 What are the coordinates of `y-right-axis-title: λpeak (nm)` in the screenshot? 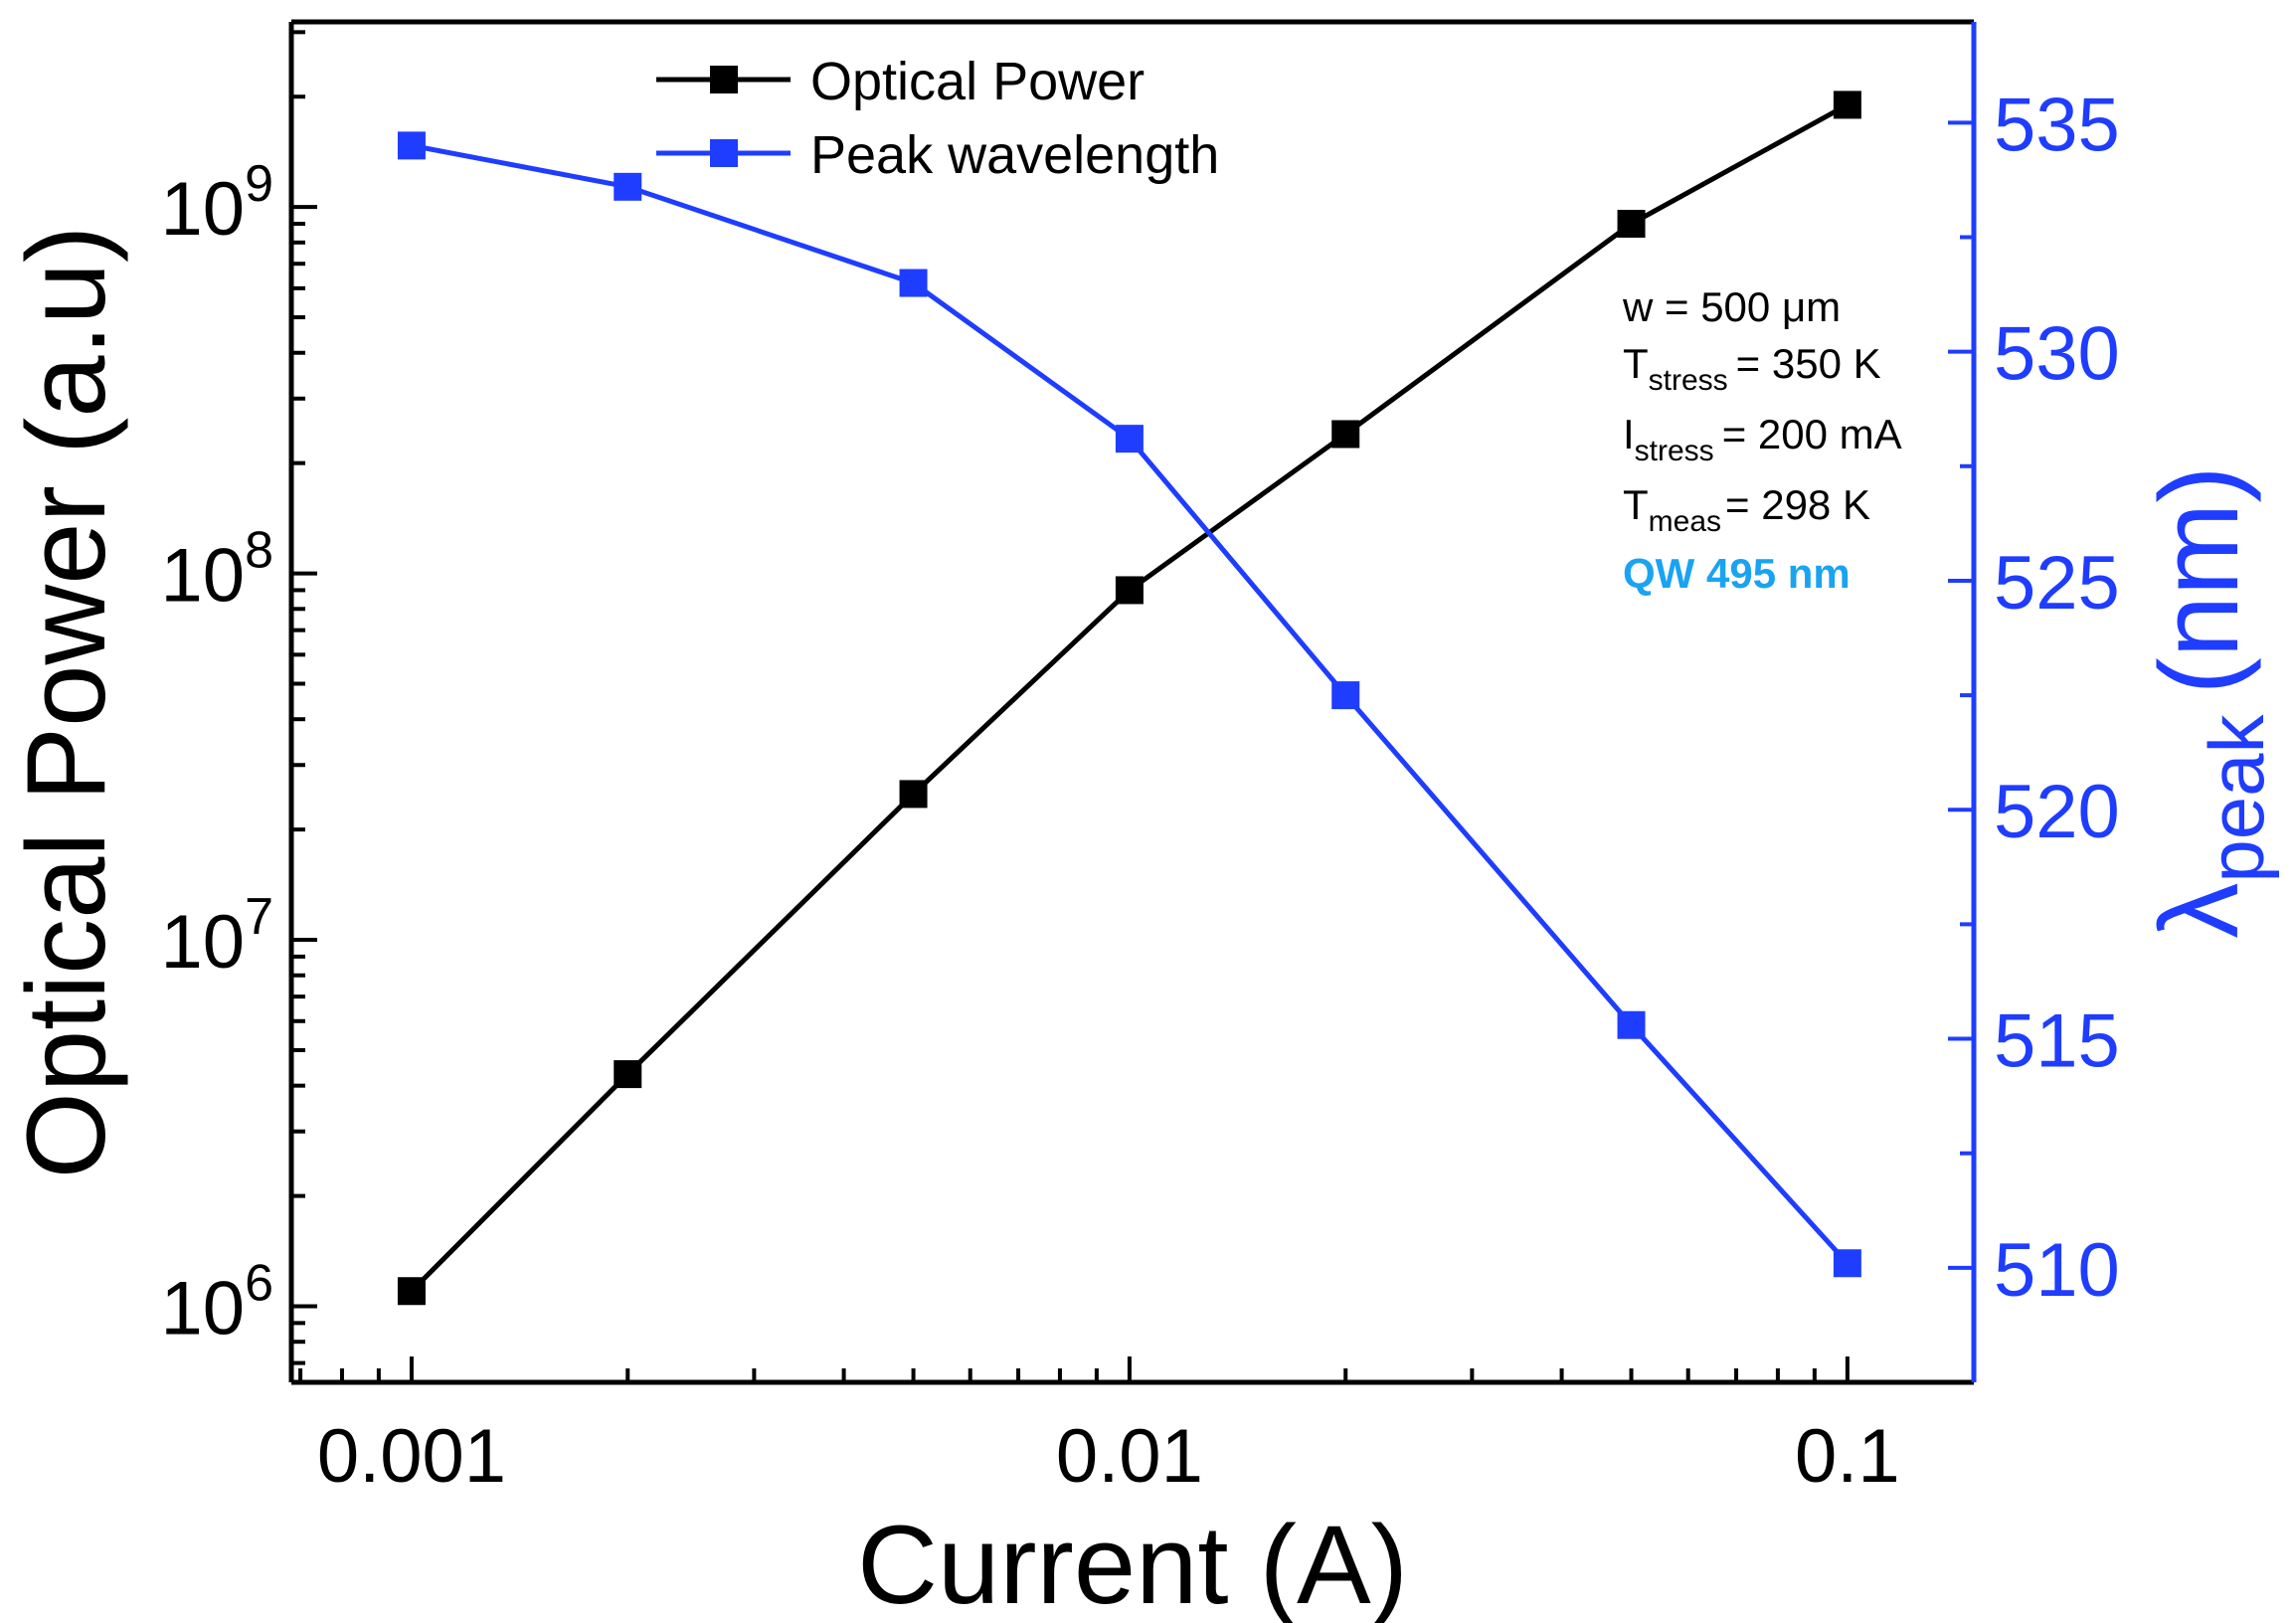 It's located at (2208, 701).